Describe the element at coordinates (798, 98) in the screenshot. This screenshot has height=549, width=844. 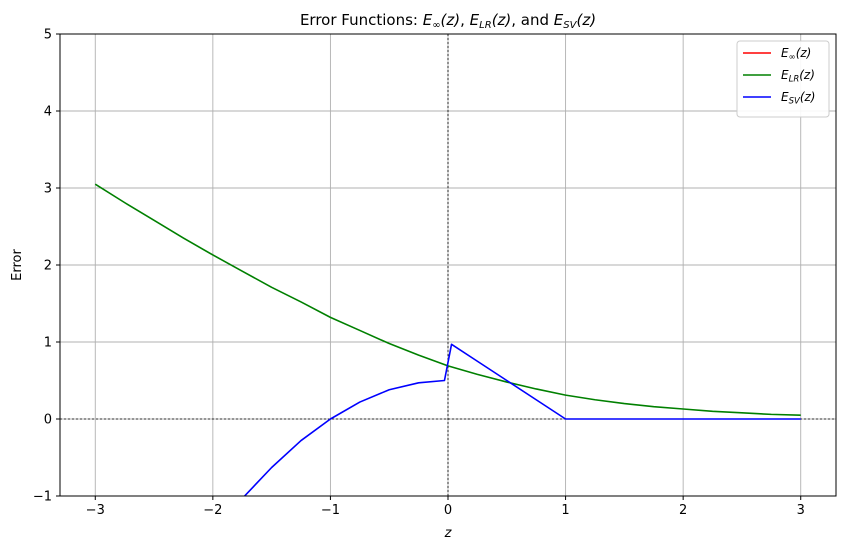
I see `legend-label-2: ESV(z)` at that location.